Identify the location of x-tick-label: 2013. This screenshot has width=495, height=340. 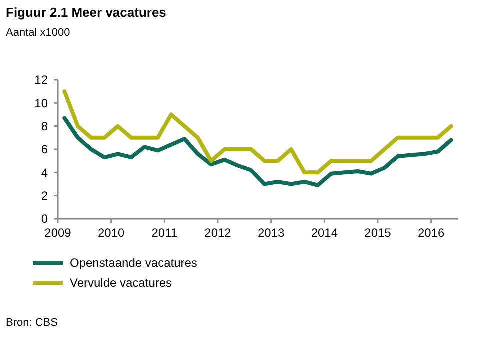
(272, 233).